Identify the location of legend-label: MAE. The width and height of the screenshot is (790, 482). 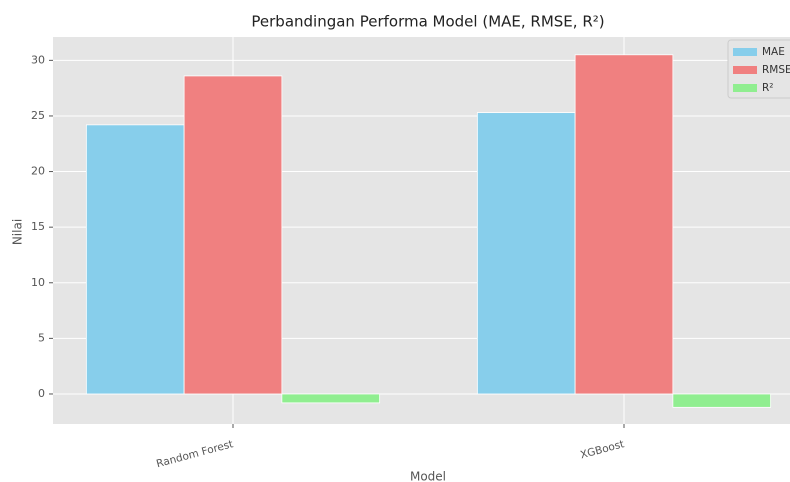
(773, 52).